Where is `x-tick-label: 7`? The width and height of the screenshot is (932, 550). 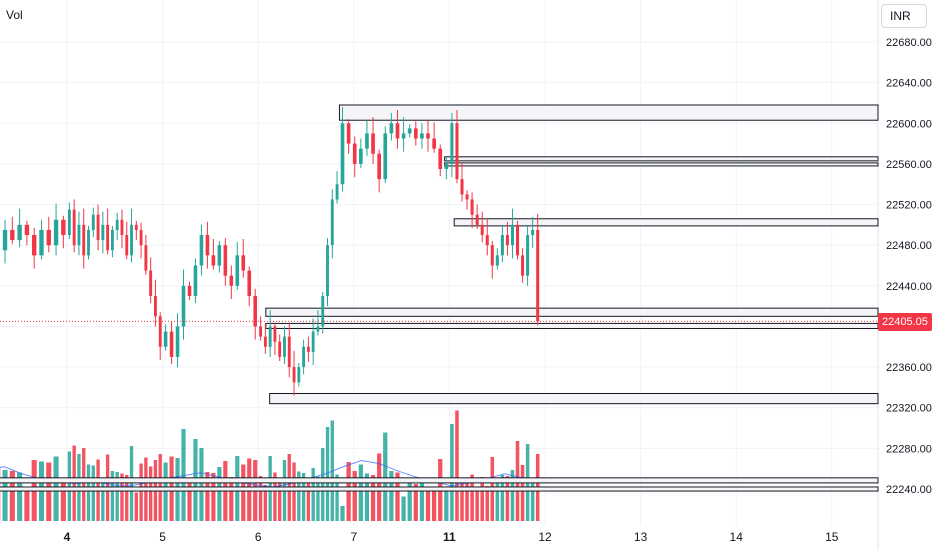
x-tick-label: 7 is located at coordinates (353, 537).